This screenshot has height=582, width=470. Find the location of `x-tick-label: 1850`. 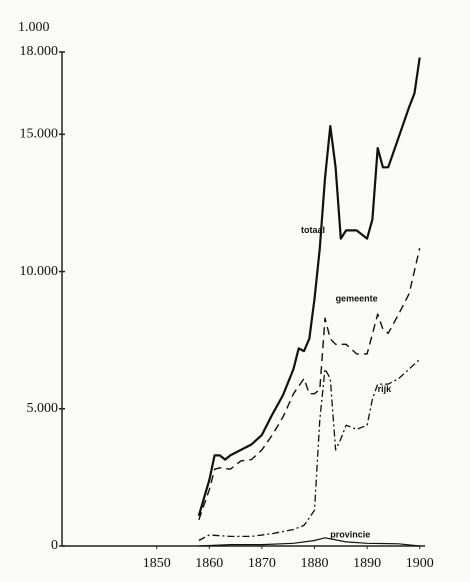

x-tick-label: 1850 is located at coordinates (157, 563).